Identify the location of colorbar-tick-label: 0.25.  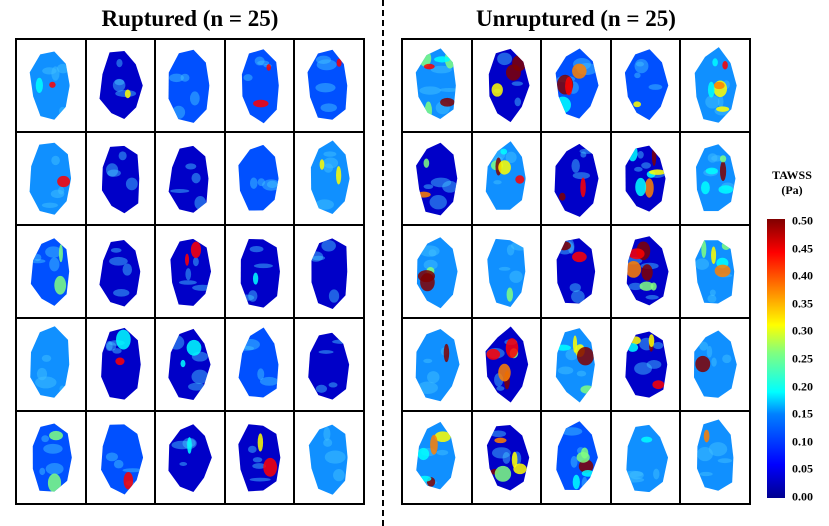
(802, 358).